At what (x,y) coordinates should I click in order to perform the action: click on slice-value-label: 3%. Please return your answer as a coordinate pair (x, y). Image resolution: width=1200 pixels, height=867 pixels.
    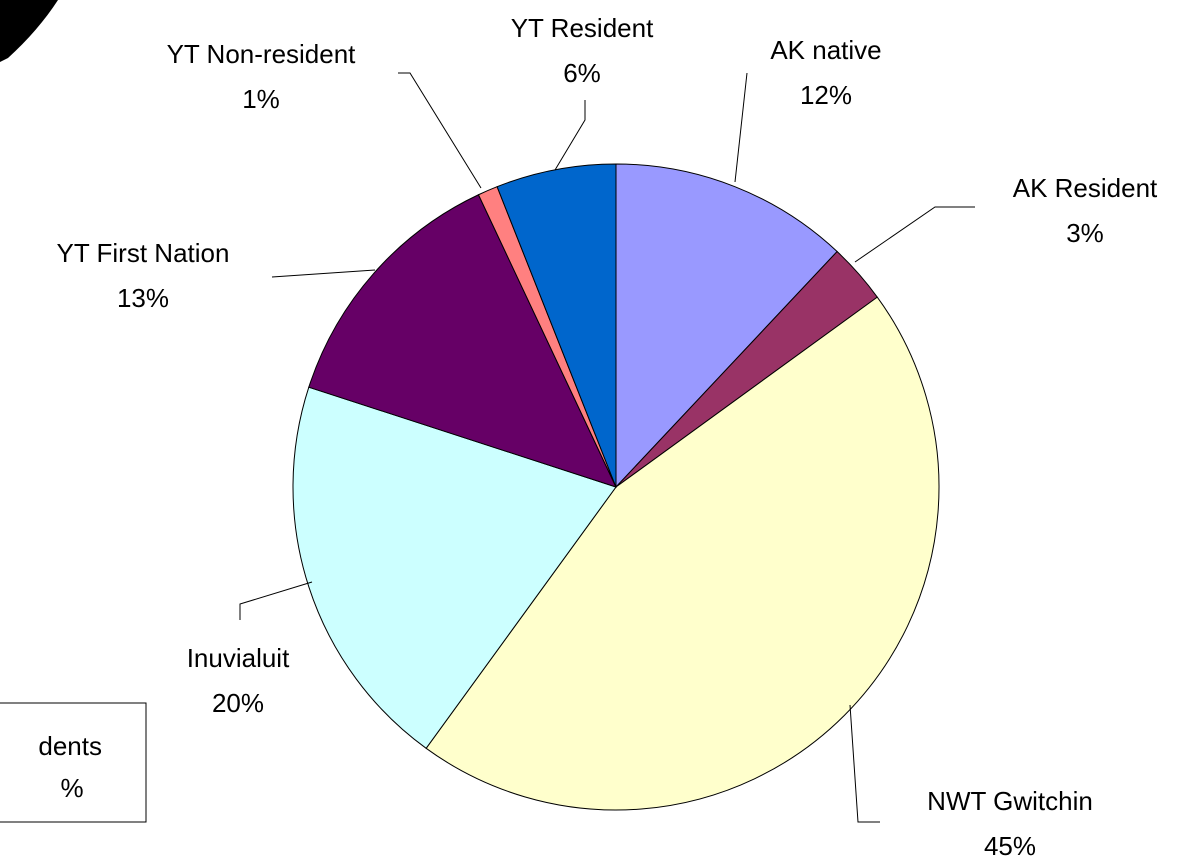
    Looking at the image, I should click on (1085, 233).